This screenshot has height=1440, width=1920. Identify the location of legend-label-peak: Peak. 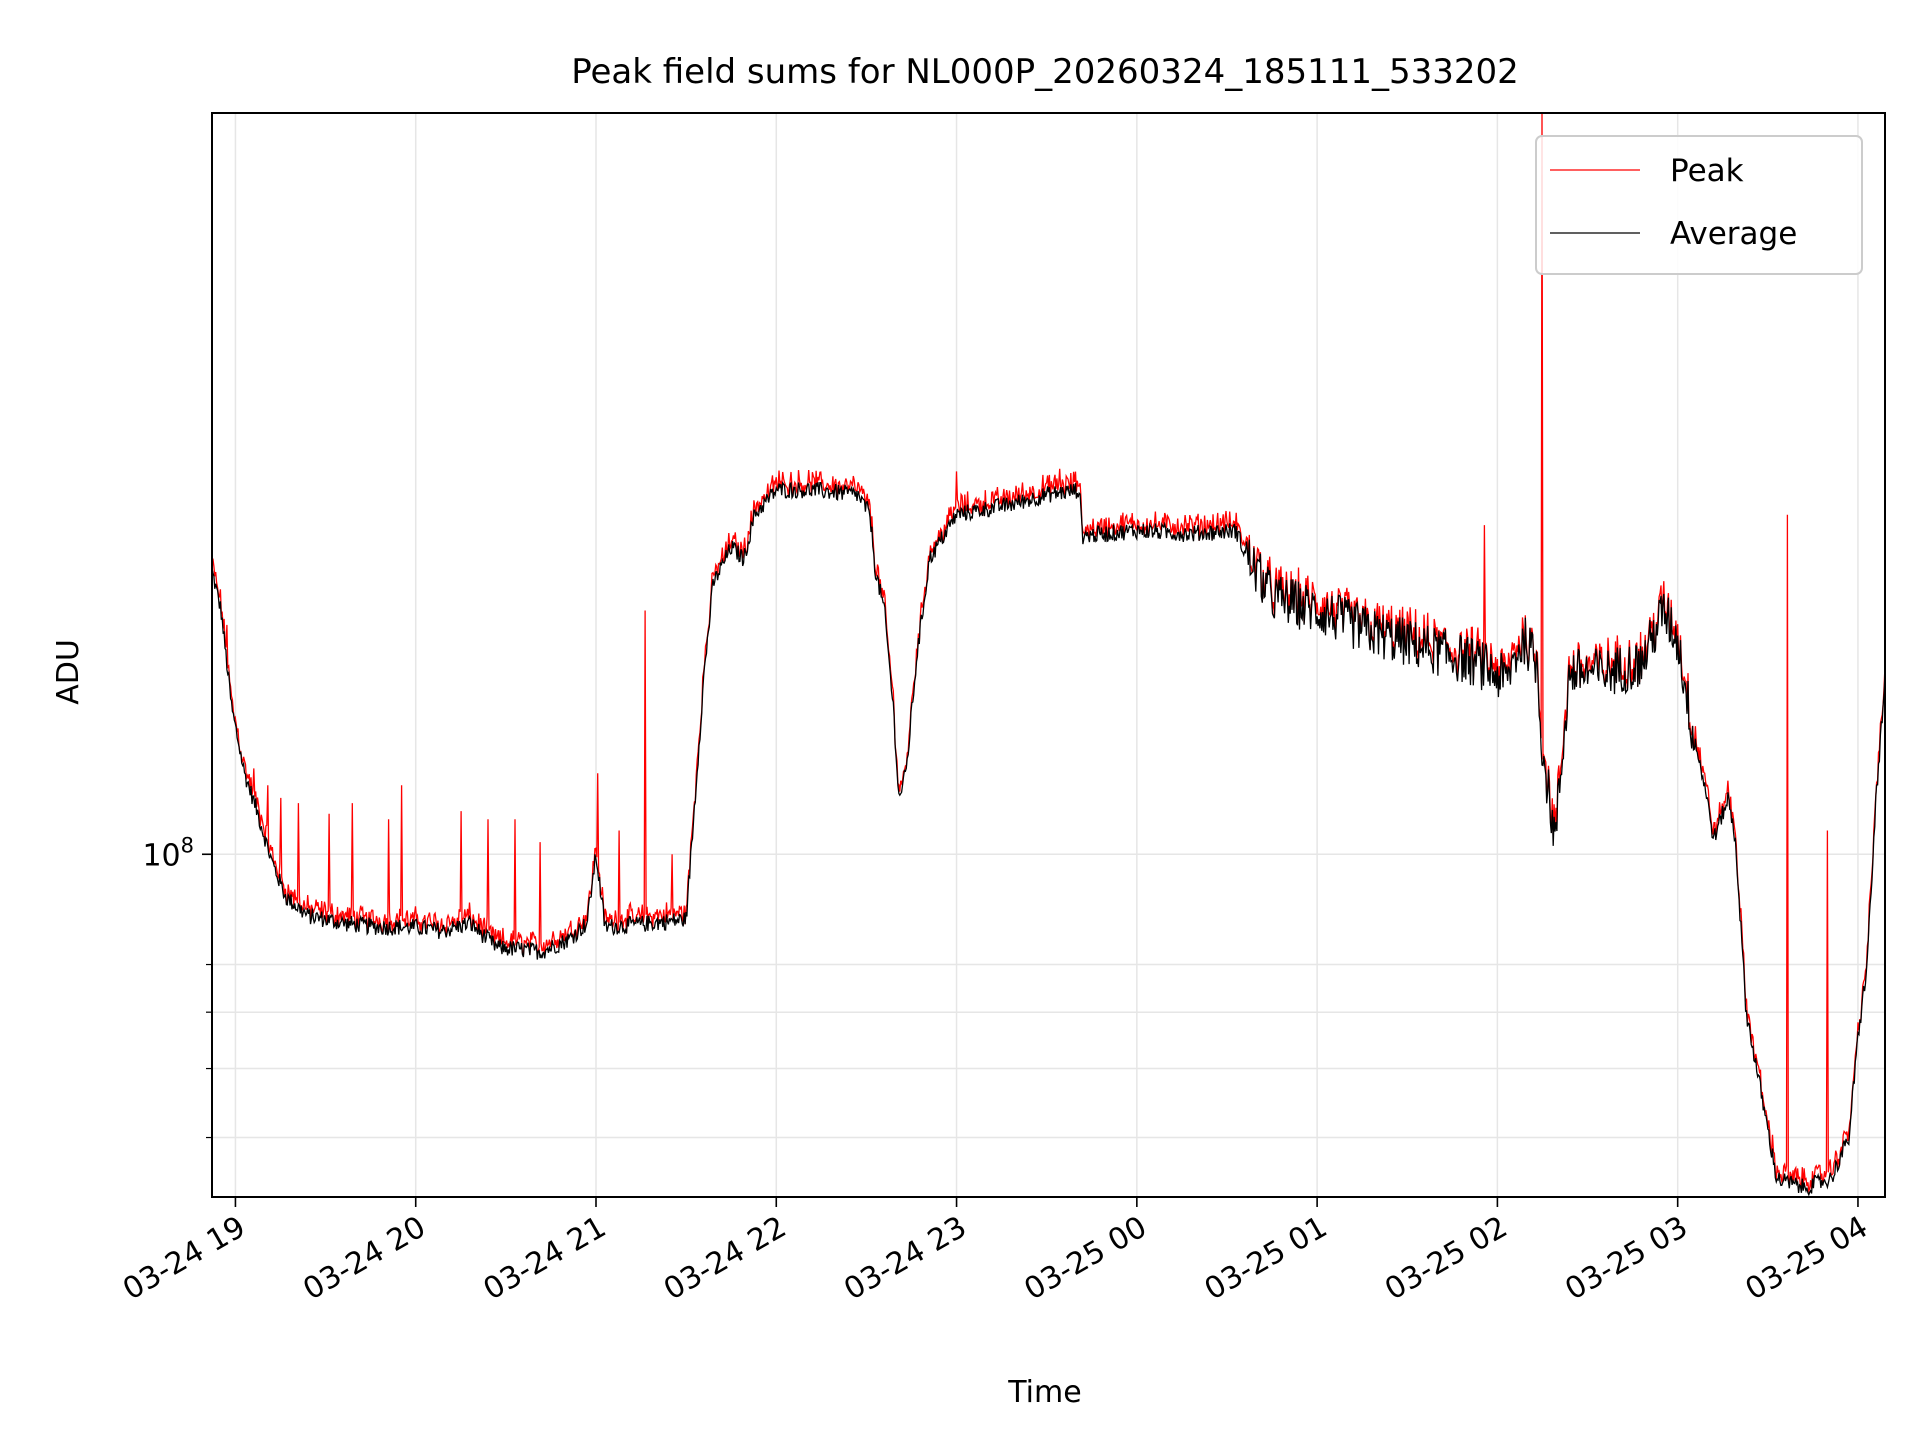
(1707, 171).